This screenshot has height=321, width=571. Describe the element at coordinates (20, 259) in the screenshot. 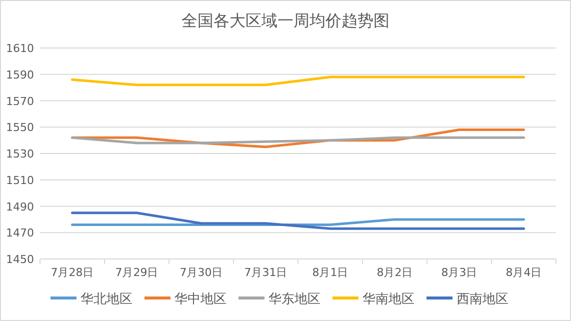

I see `y-tick-label: 1450` at that location.